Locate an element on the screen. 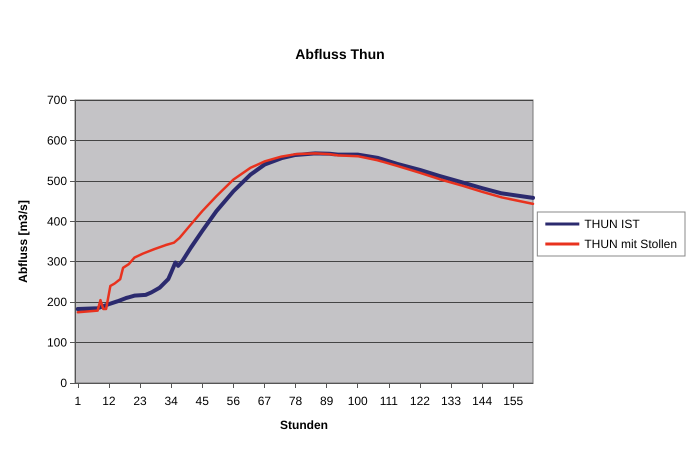  chart-title: Abfluss Thun is located at coordinates (340, 54).